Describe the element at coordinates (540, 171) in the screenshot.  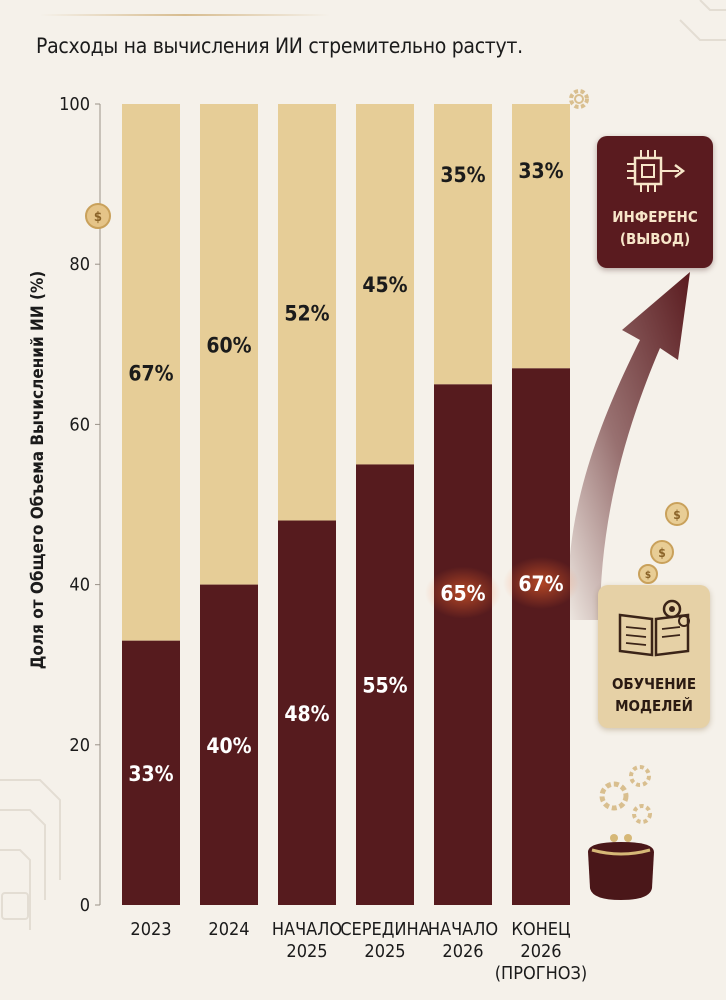
I see `data-label-inference: 33%` at that location.